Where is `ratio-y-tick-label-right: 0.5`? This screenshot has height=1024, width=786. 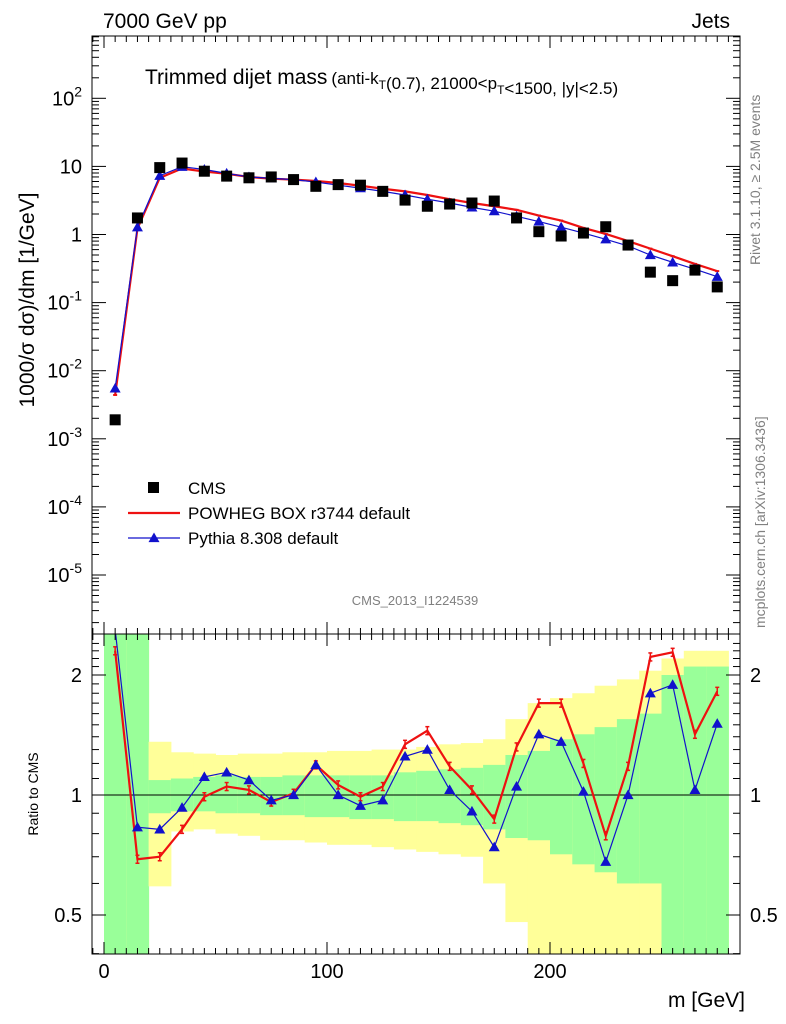
ratio-y-tick-label-right: 0.5 is located at coordinates (764, 916).